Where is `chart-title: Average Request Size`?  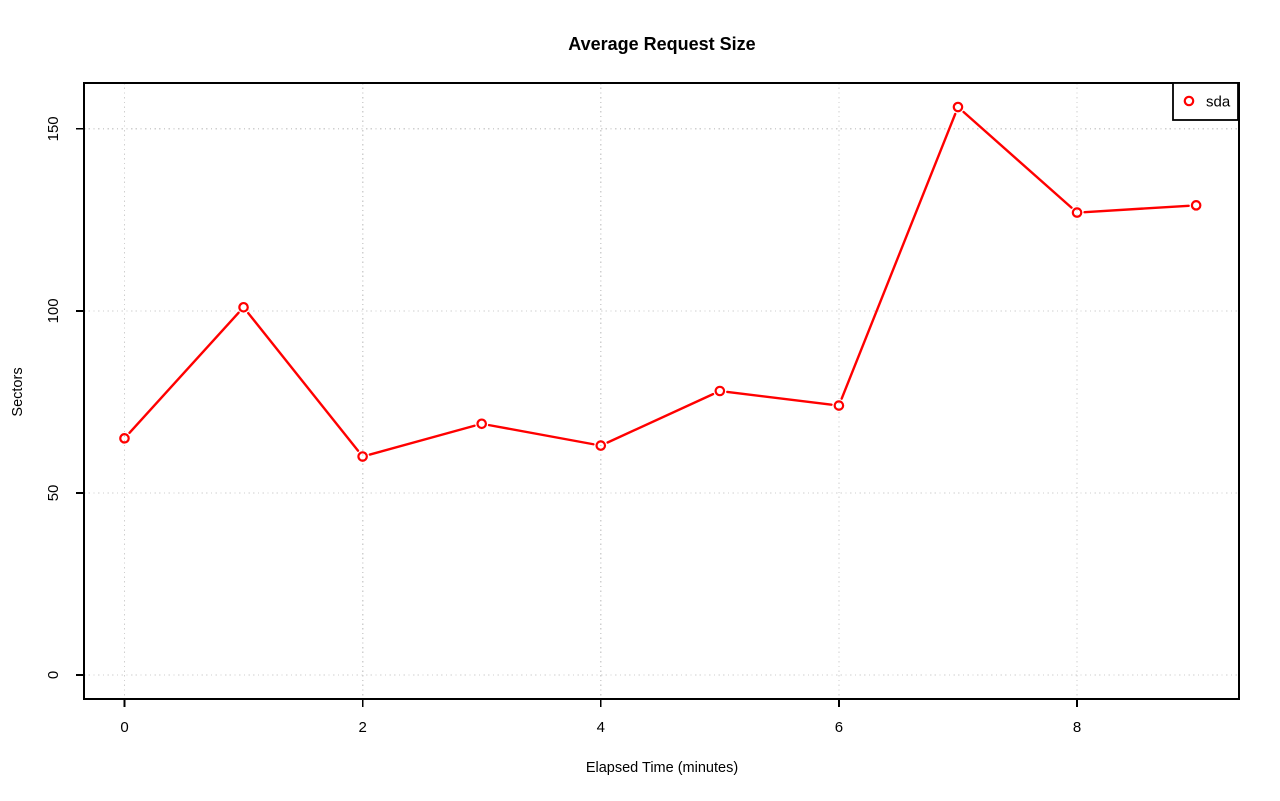 chart-title: Average Request Size is located at coordinates (661, 44).